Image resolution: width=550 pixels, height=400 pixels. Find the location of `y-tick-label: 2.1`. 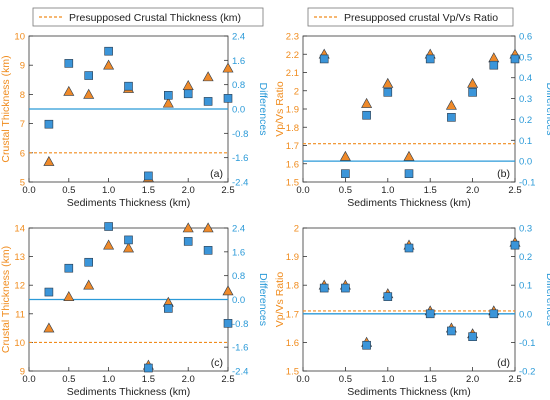

y-tick-label: 2.1 is located at coordinates (292, 73).